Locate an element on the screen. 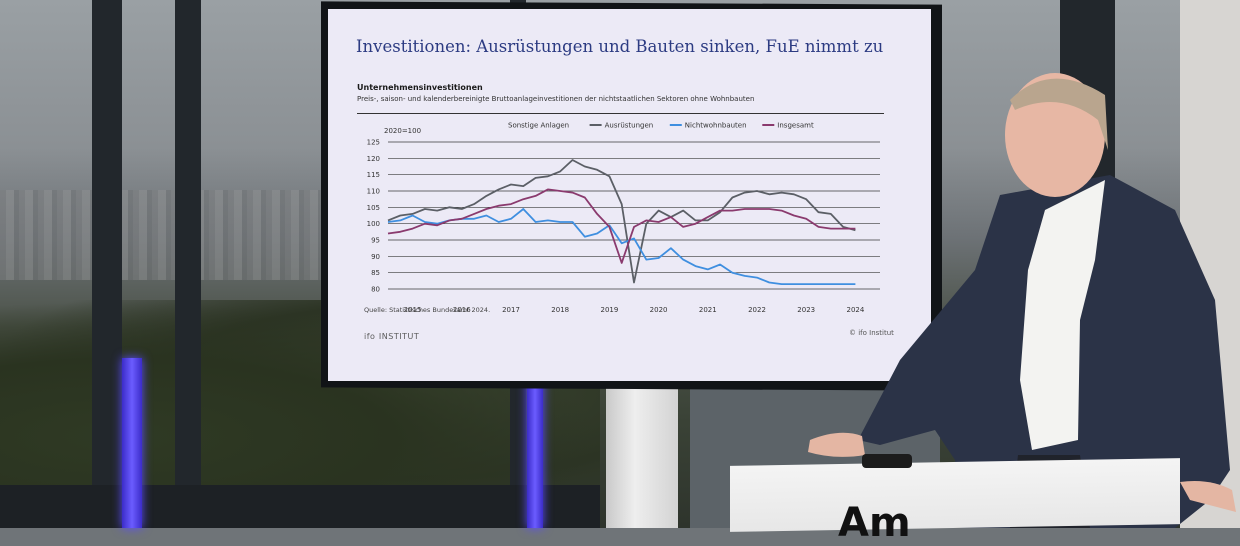 The width and height of the screenshot is (1240, 546). series-line-ausruestungen is located at coordinates (621, 221).